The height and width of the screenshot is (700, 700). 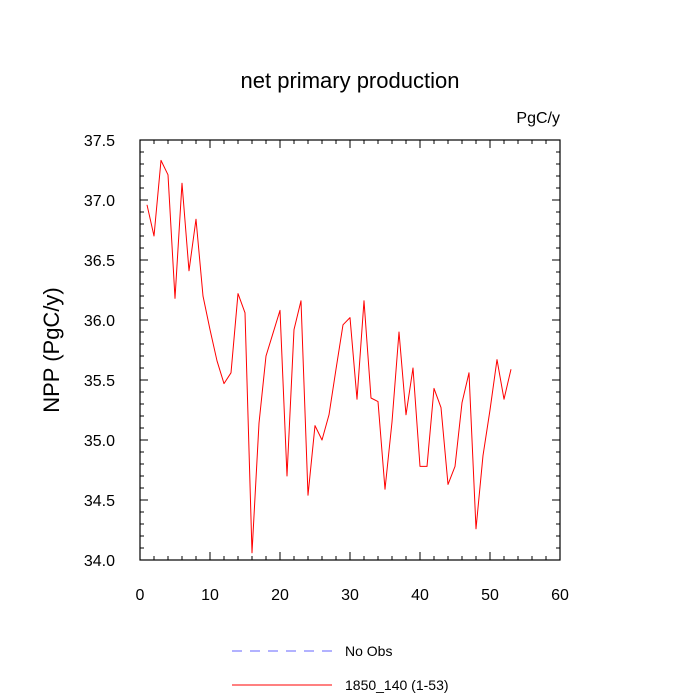 I want to click on x-tick-label: 30, so click(x=350, y=595).